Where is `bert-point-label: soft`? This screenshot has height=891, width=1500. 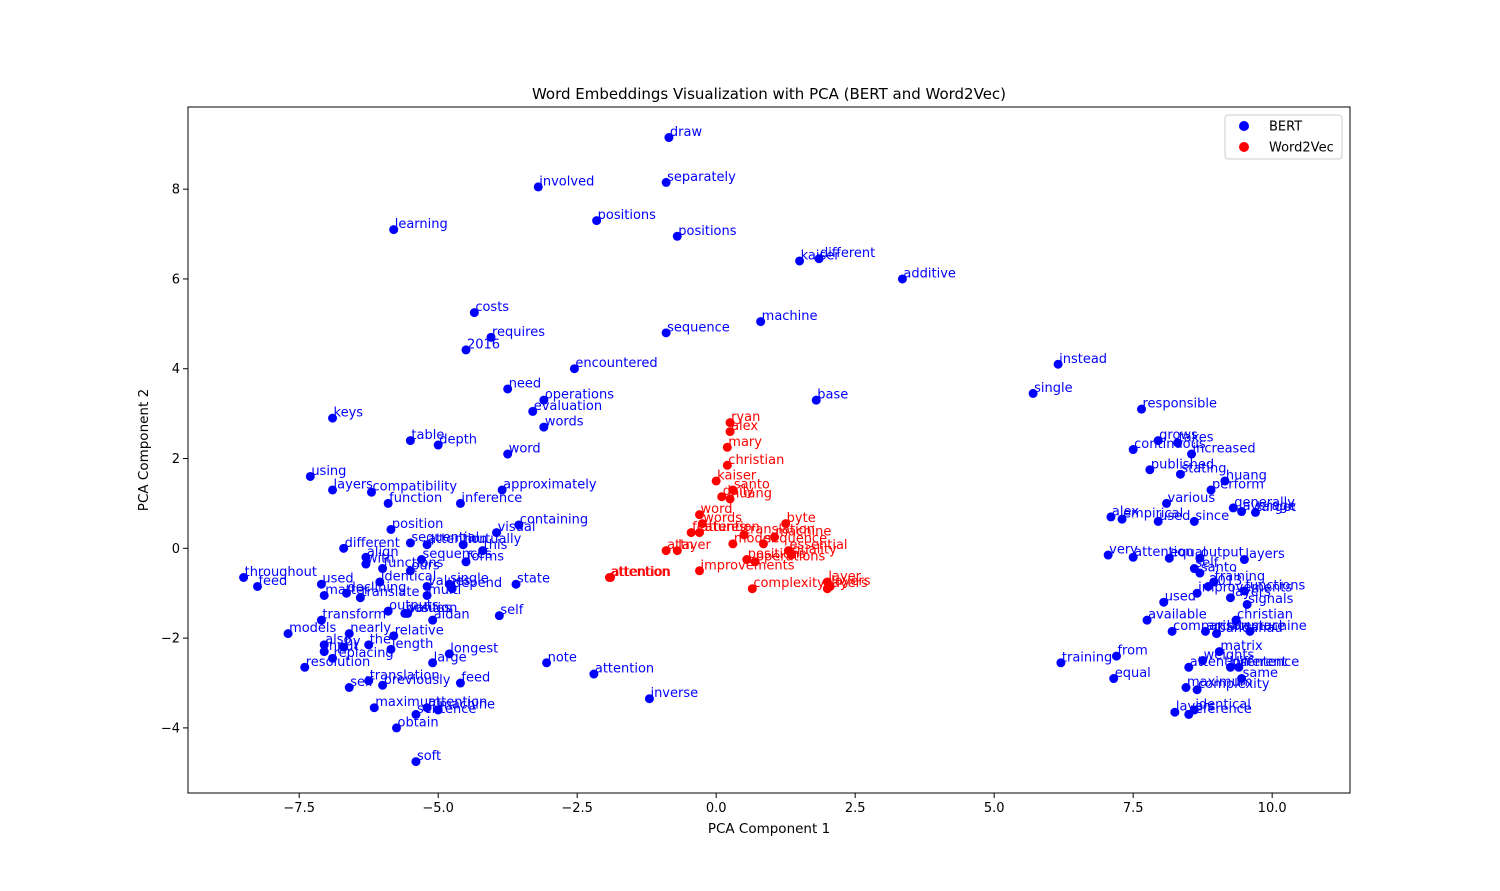 bert-point-label: soft is located at coordinates (429, 756).